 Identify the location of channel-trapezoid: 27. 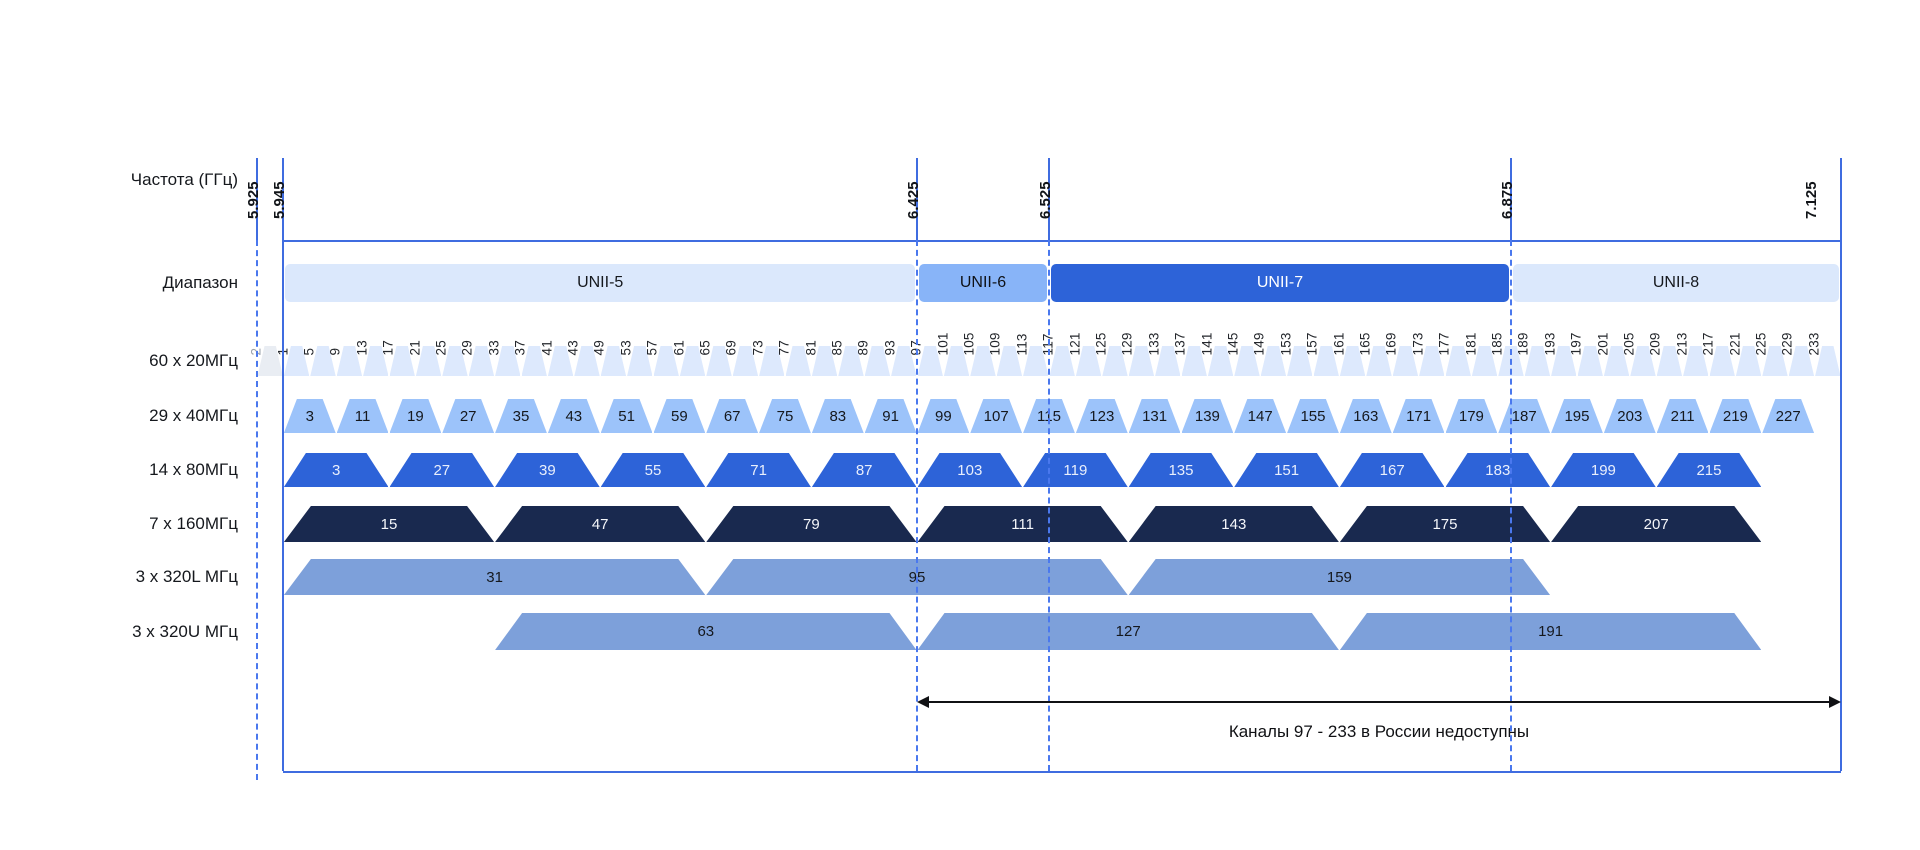
(442, 470).